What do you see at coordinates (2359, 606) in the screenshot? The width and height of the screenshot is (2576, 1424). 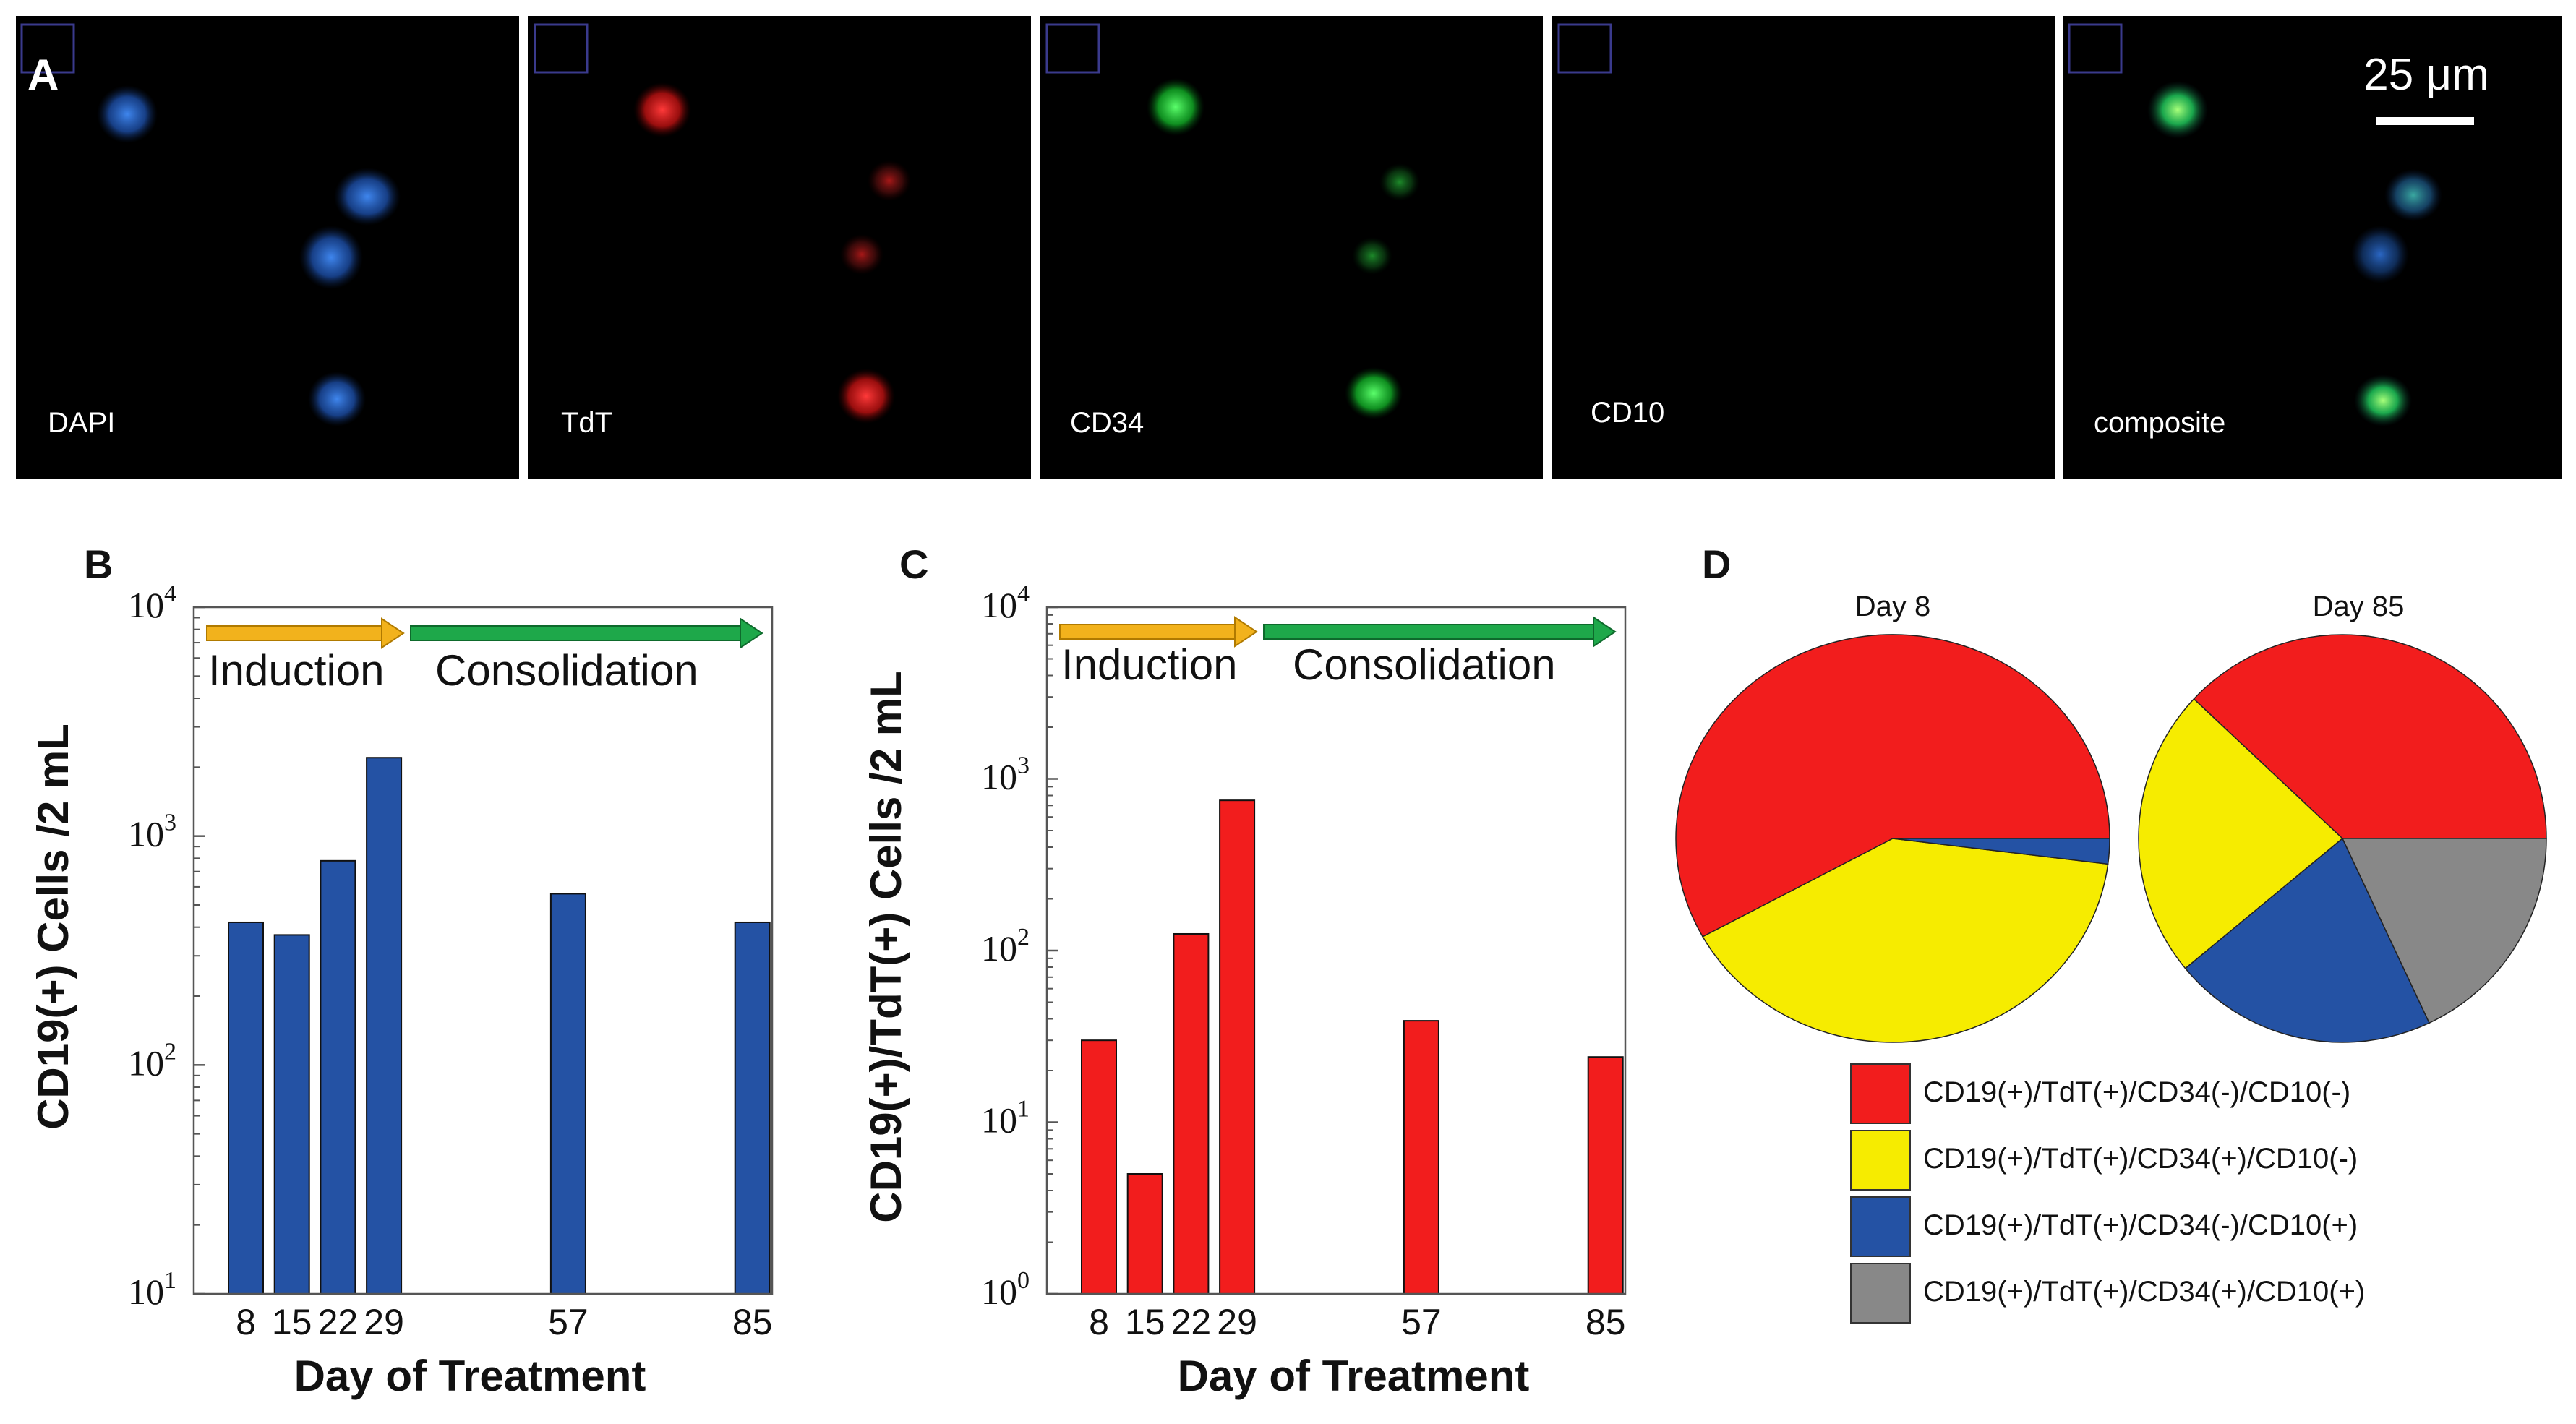 I see `pie-title-day85: Day 85` at bounding box center [2359, 606].